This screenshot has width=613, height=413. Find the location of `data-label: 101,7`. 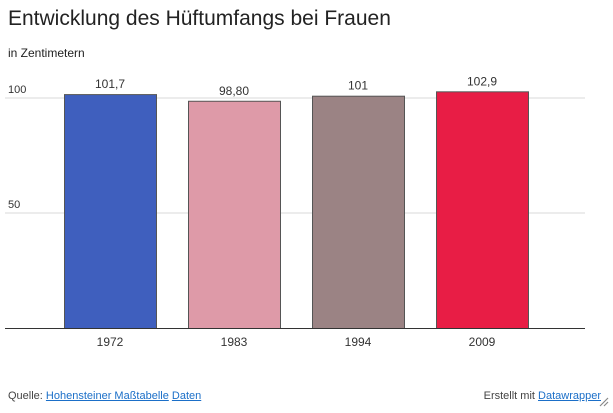

data-label: 101,7 is located at coordinates (110, 84).